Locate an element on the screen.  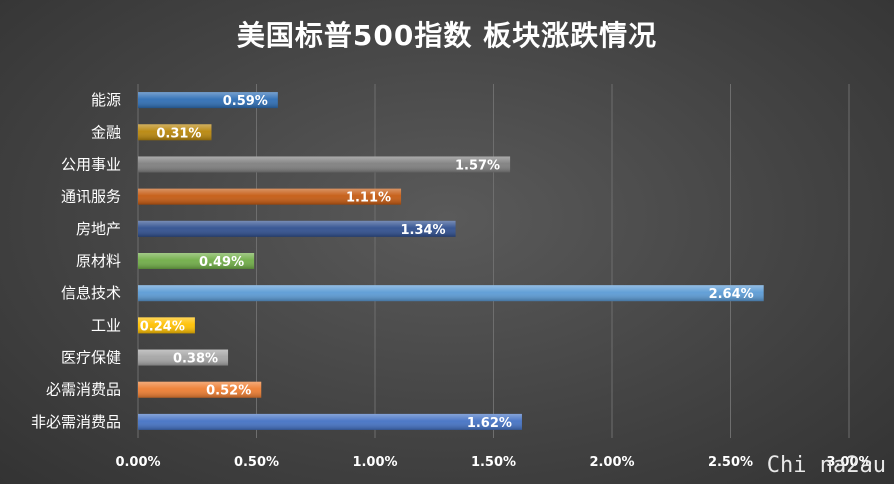
category-label: 通讯服务 is located at coordinates (91, 197).